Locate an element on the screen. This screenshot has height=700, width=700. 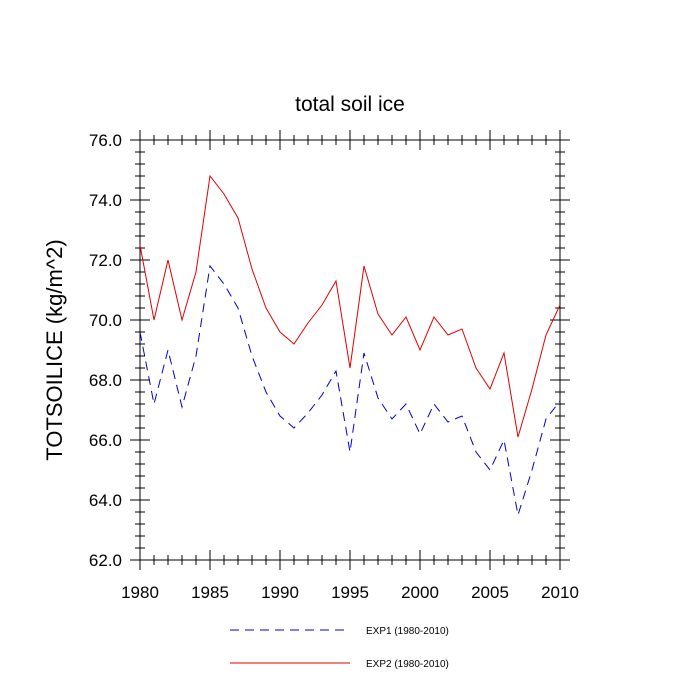
y-tick-label: 72.0 is located at coordinates (105, 260).